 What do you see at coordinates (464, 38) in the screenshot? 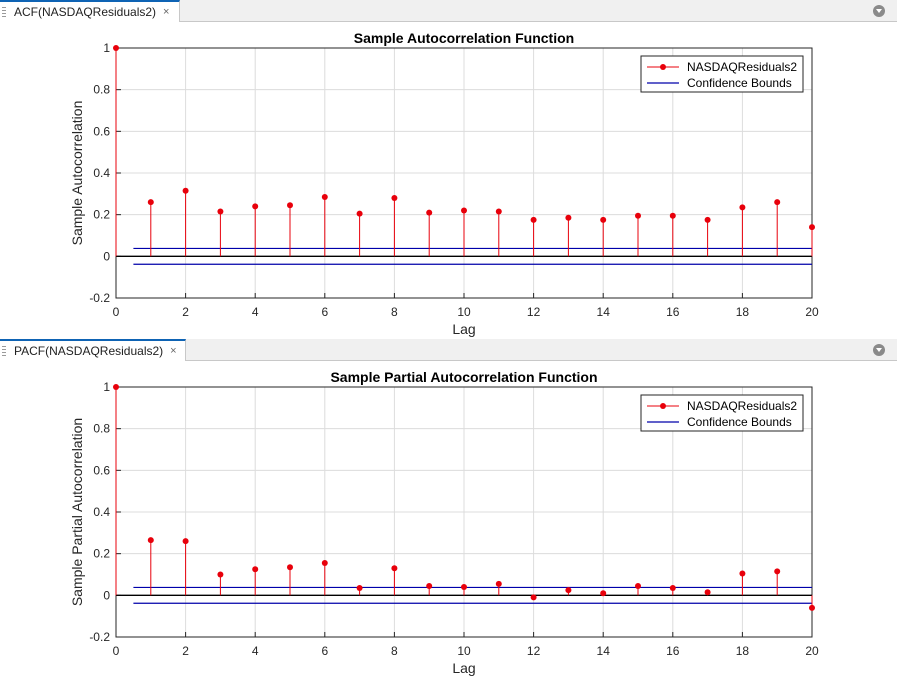
I see `chart-title: Sample Autocorrelation Function` at bounding box center [464, 38].